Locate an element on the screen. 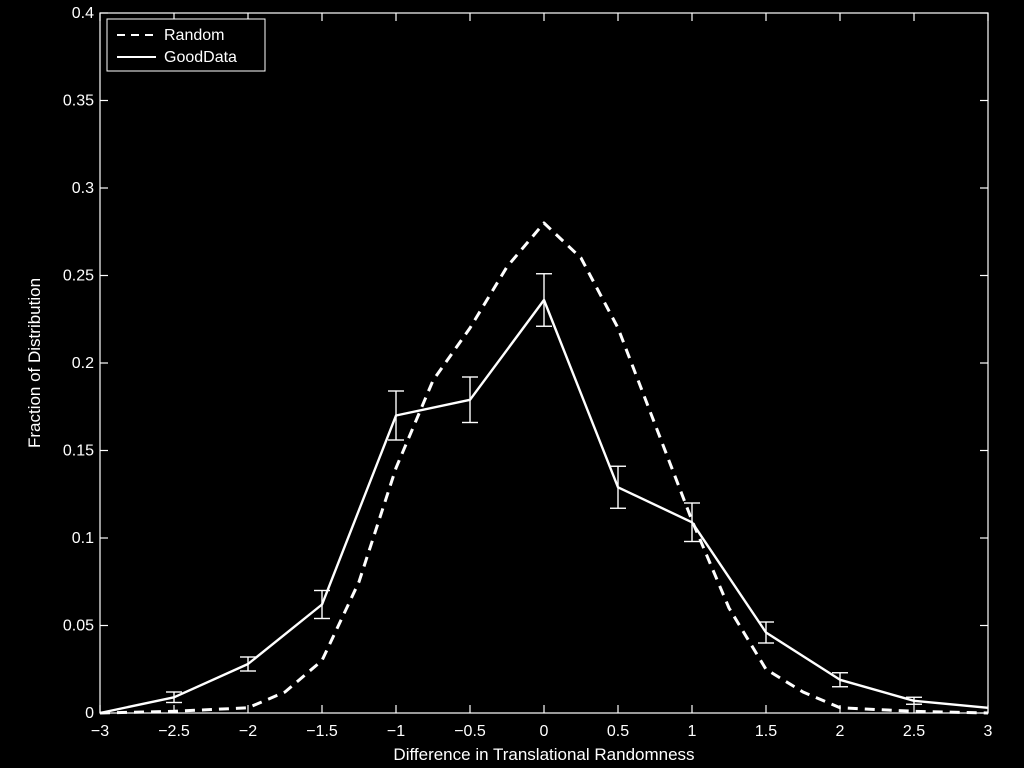 The width and height of the screenshot is (1024, 768). y-tick-label: 0.4 is located at coordinates (83, 13).